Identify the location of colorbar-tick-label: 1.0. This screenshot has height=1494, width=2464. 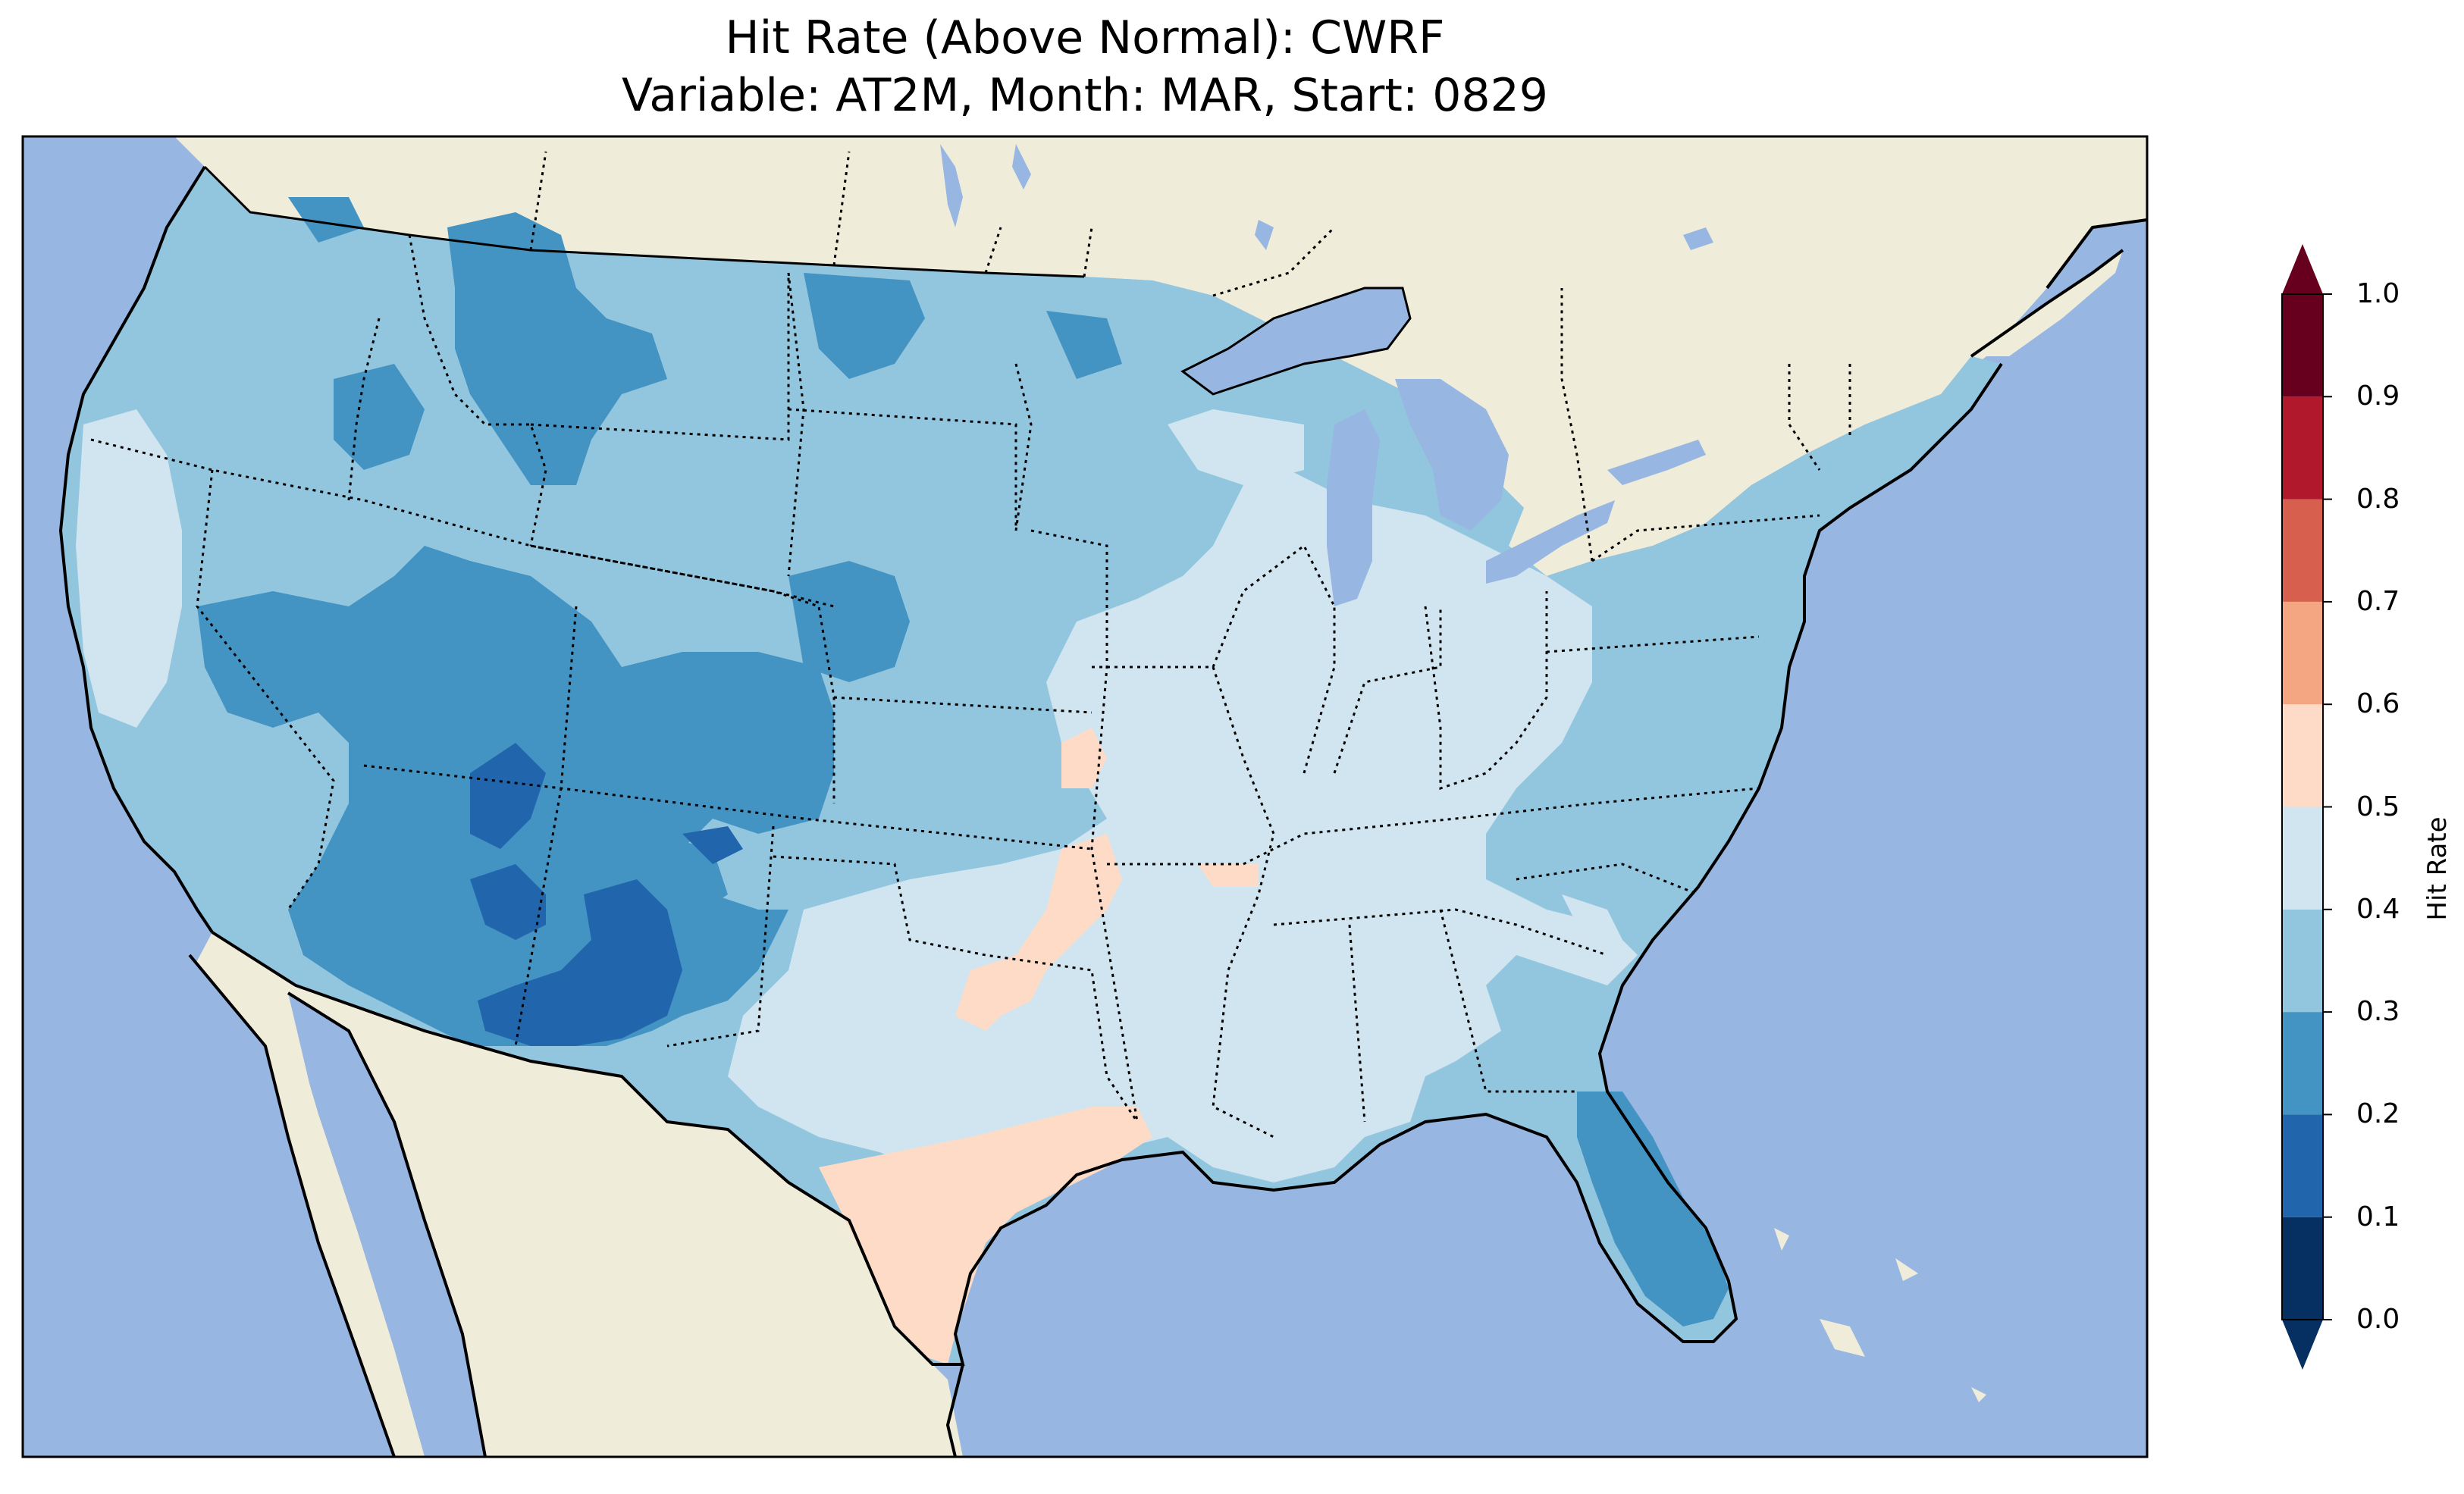
(2378, 293).